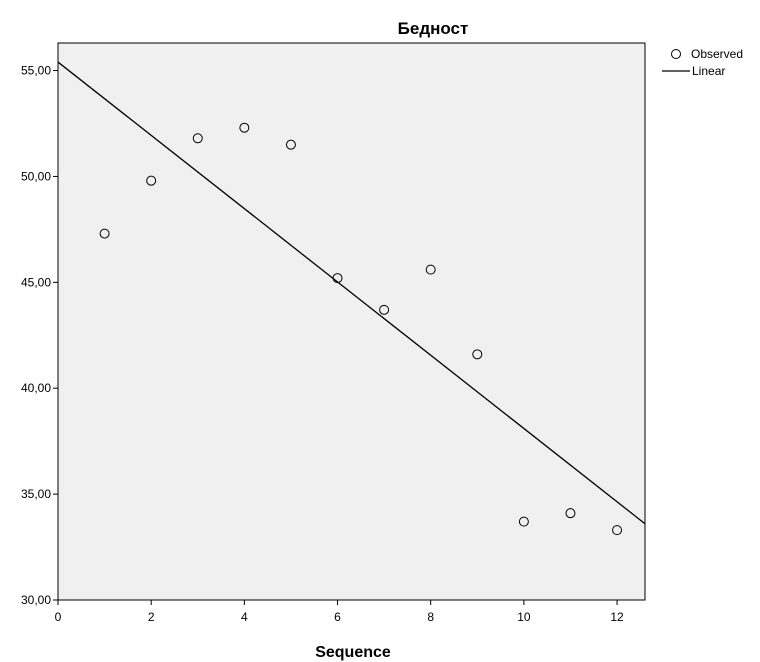 This screenshot has height=662, width=760. Describe the element at coordinates (39, 335) in the screenshot. I see `y-axis: 30,00 35,00 40,00 45,00 50,00 55,00` at that location.